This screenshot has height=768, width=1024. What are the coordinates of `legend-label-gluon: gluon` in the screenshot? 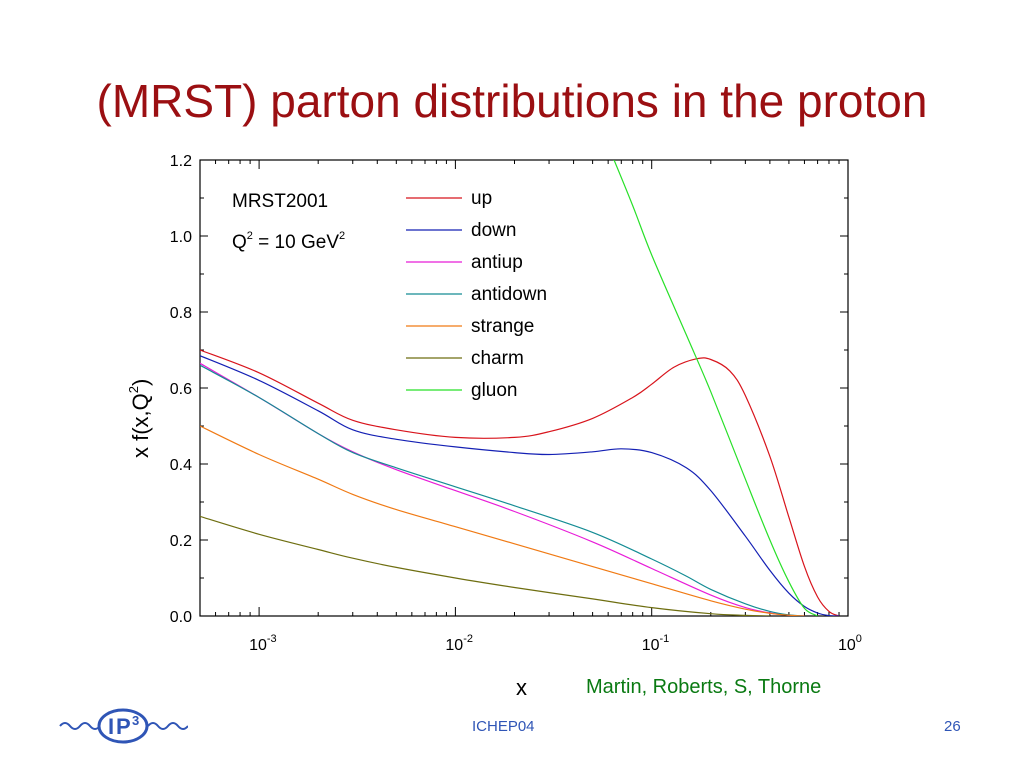 It's located at (494, 390).